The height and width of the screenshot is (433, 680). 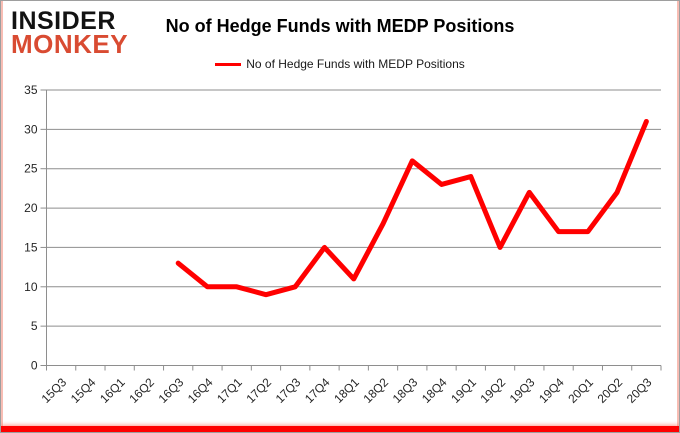 What do you see at coordinates (580, 390) in the screenshot?
I see `x-tick-label-20Q1: 20Q1` at bounding box center [580, 390].